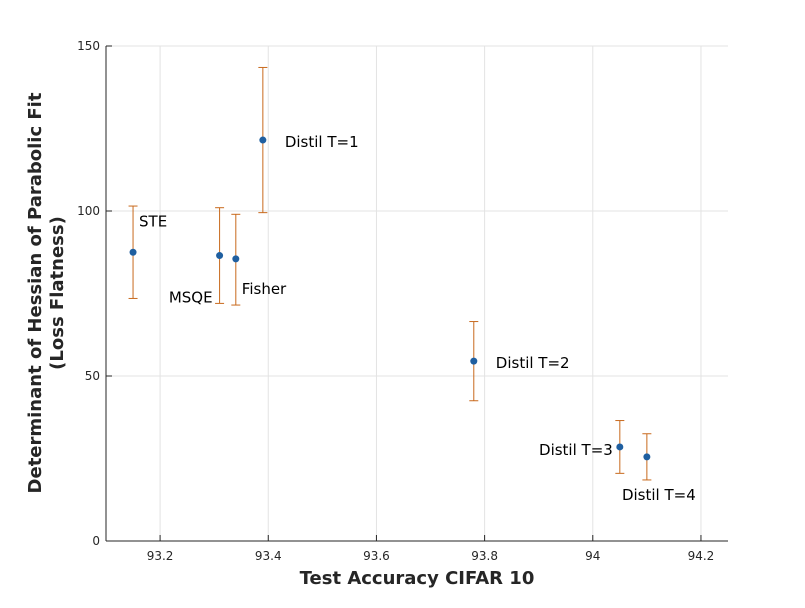 This screenshot has width=805, height=608. Describe the element at coordinates (160, 556) in the screenshot. I see `x-tick-label: 93.2` at that location.